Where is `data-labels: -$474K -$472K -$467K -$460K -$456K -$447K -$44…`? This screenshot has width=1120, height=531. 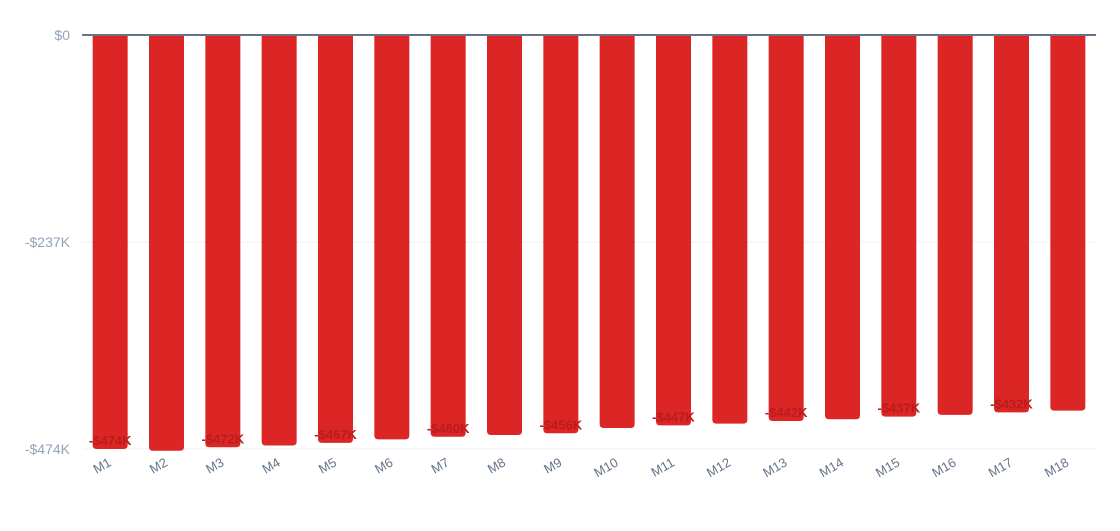
data-labels: -$474K -$472K -$467K -$460K -$456K -$447K -$44… is located at coordinates (561, 422).